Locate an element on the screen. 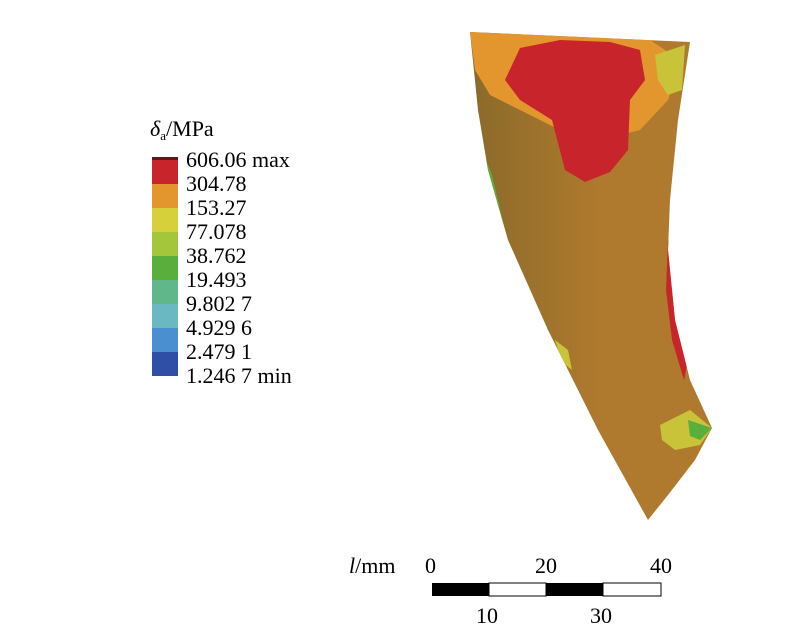 The width and height of the screenshot is (800, 633). legend-level-label: 606.06 max is located at coordinates (238, 159).